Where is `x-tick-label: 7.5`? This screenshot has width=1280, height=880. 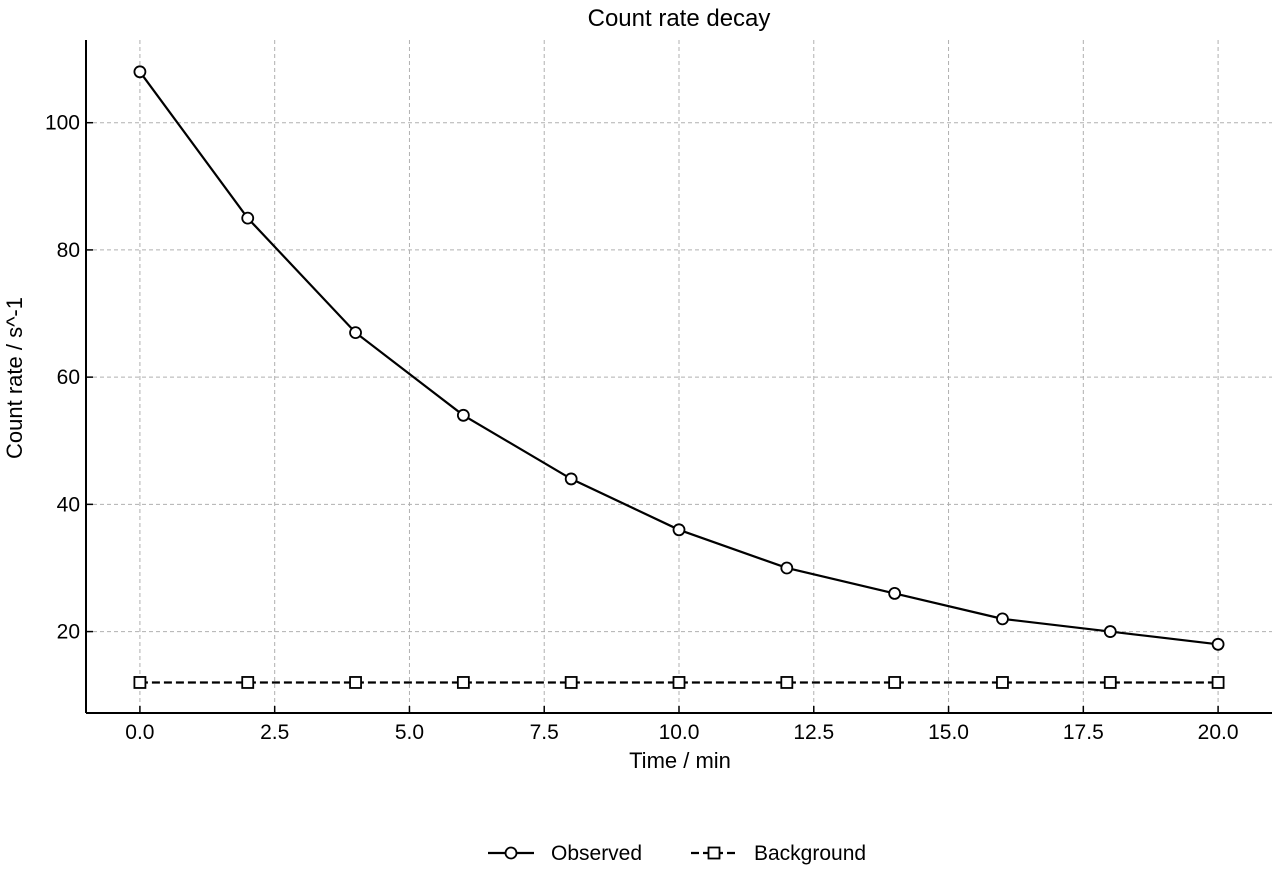
x-tick-label: 7.5 is located at coordinates (544, 732).